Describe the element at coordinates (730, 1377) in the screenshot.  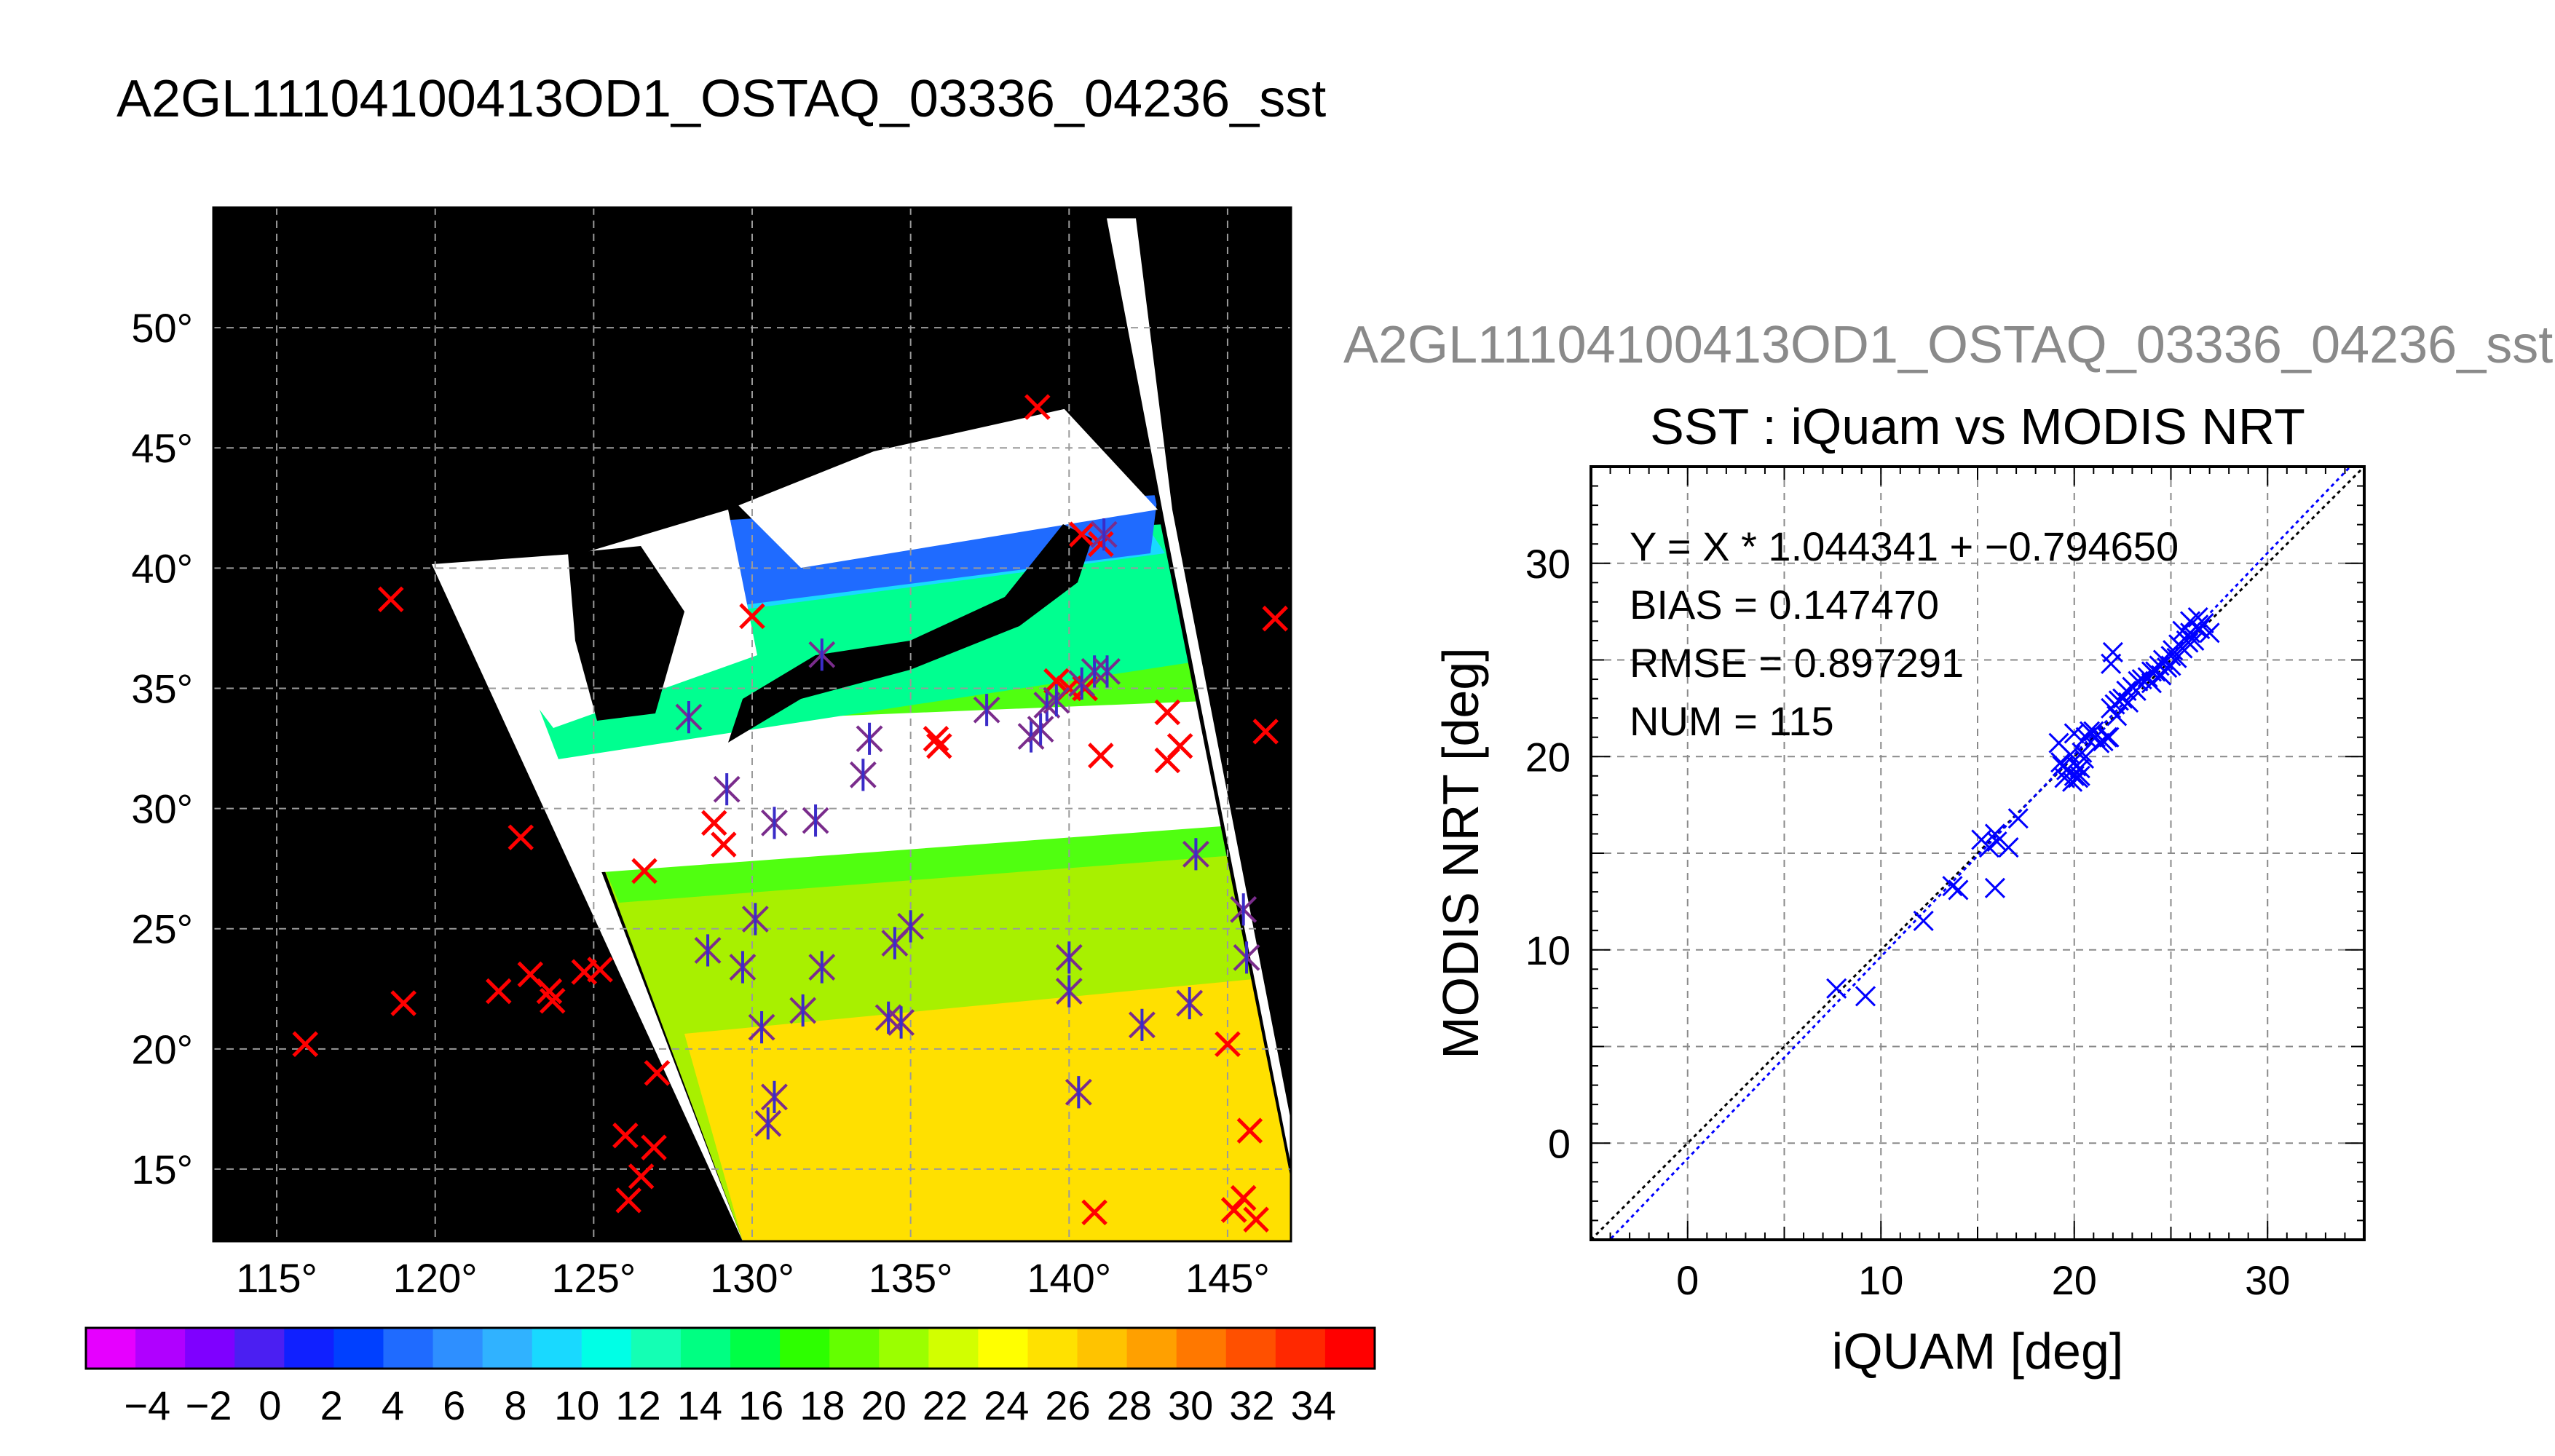
I see `colorbar: −4 −2 0 2 4 6 8 10 12 14 16 18 20 22 24 26 28 30 32 34` at that location.